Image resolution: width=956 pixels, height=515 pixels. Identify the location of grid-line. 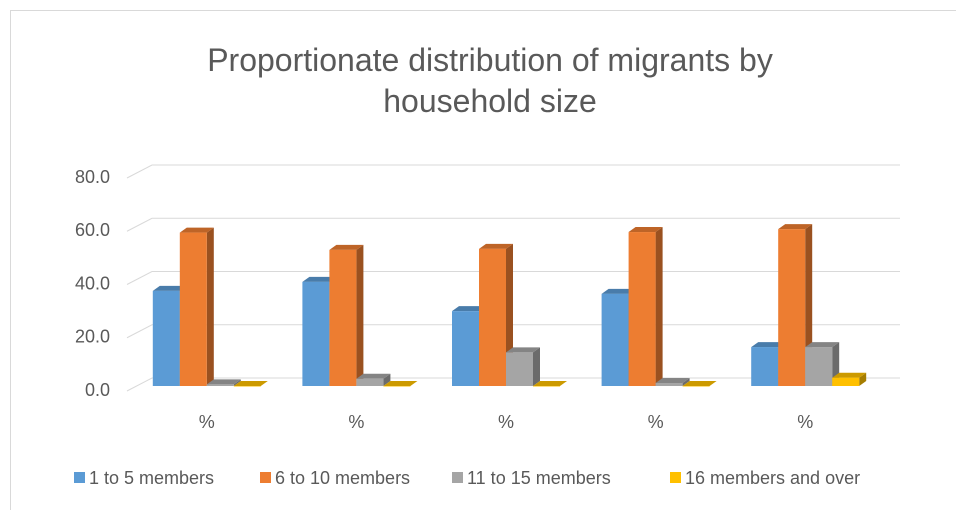
(513, 171).